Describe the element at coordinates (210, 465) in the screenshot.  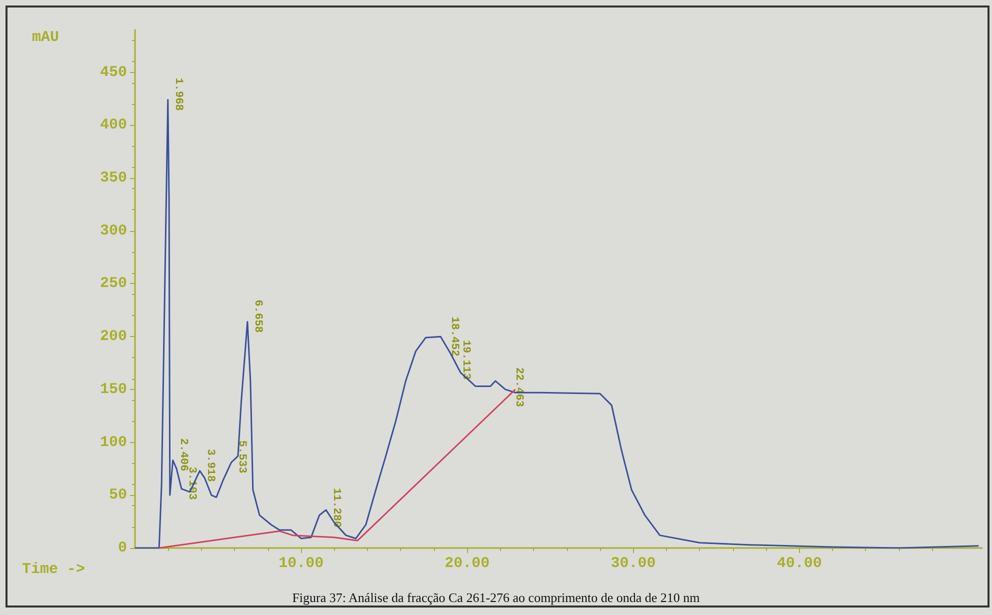
I see `annotation: 3.918` at that location.